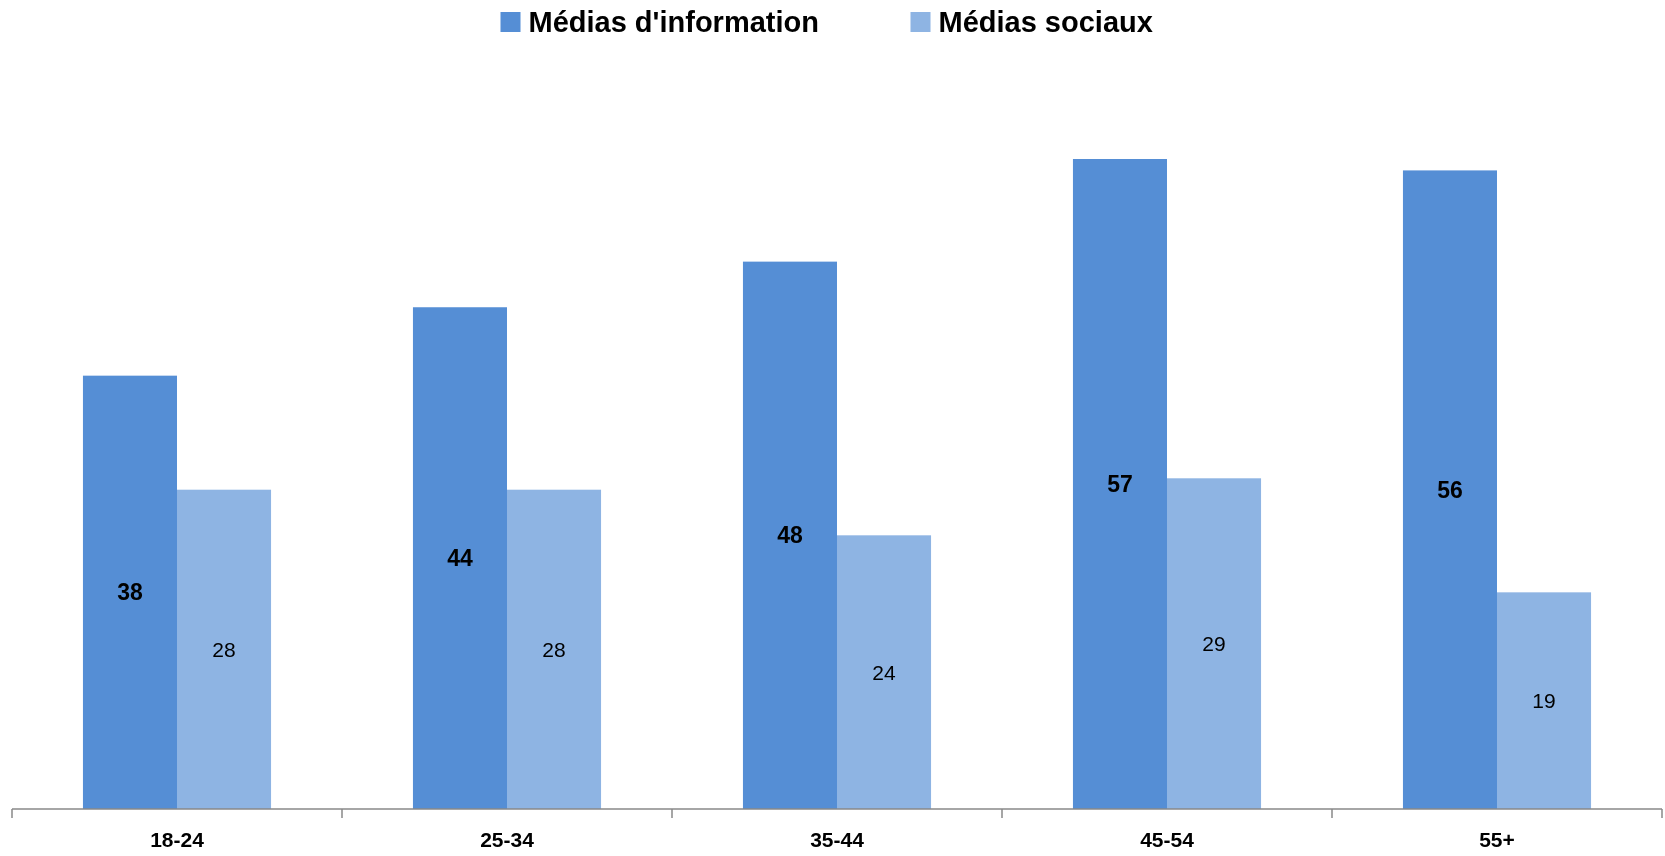 This screenshot has width=1665, height=856. I want to click on data-label: 19, so click(1544, 701).